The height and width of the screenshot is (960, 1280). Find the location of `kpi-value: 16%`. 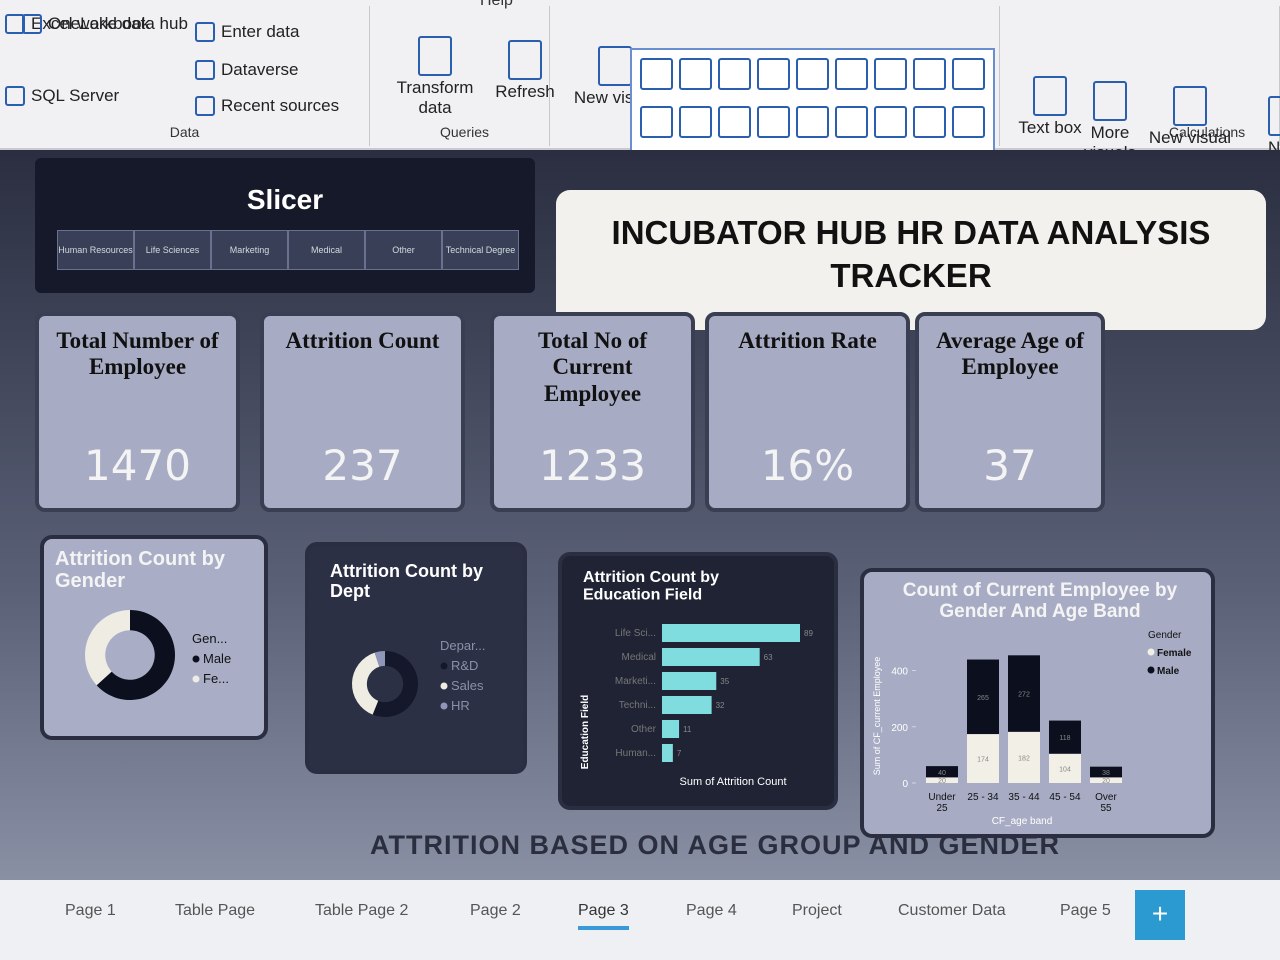

kpi-value: 16% is located at coordinates (807, 465).